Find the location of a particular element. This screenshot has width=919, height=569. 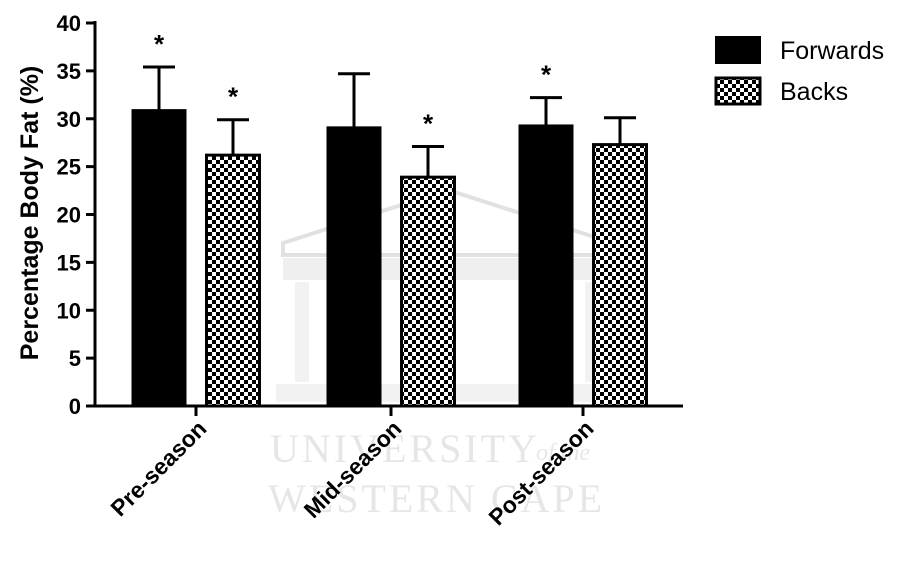

watermark-line-1: UNIVERSITY is located at coordinates (405, 448).